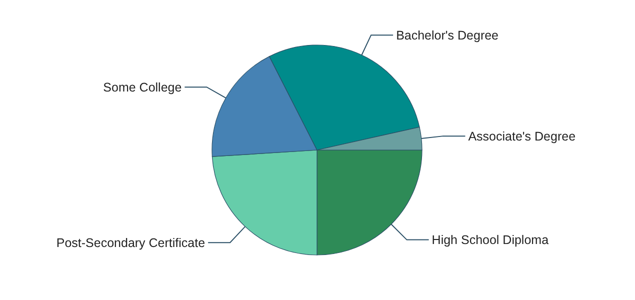 The width and height of the screenshot is (635, 300). I want to click on slice-label: Associate's Degree, so click(522, 136).